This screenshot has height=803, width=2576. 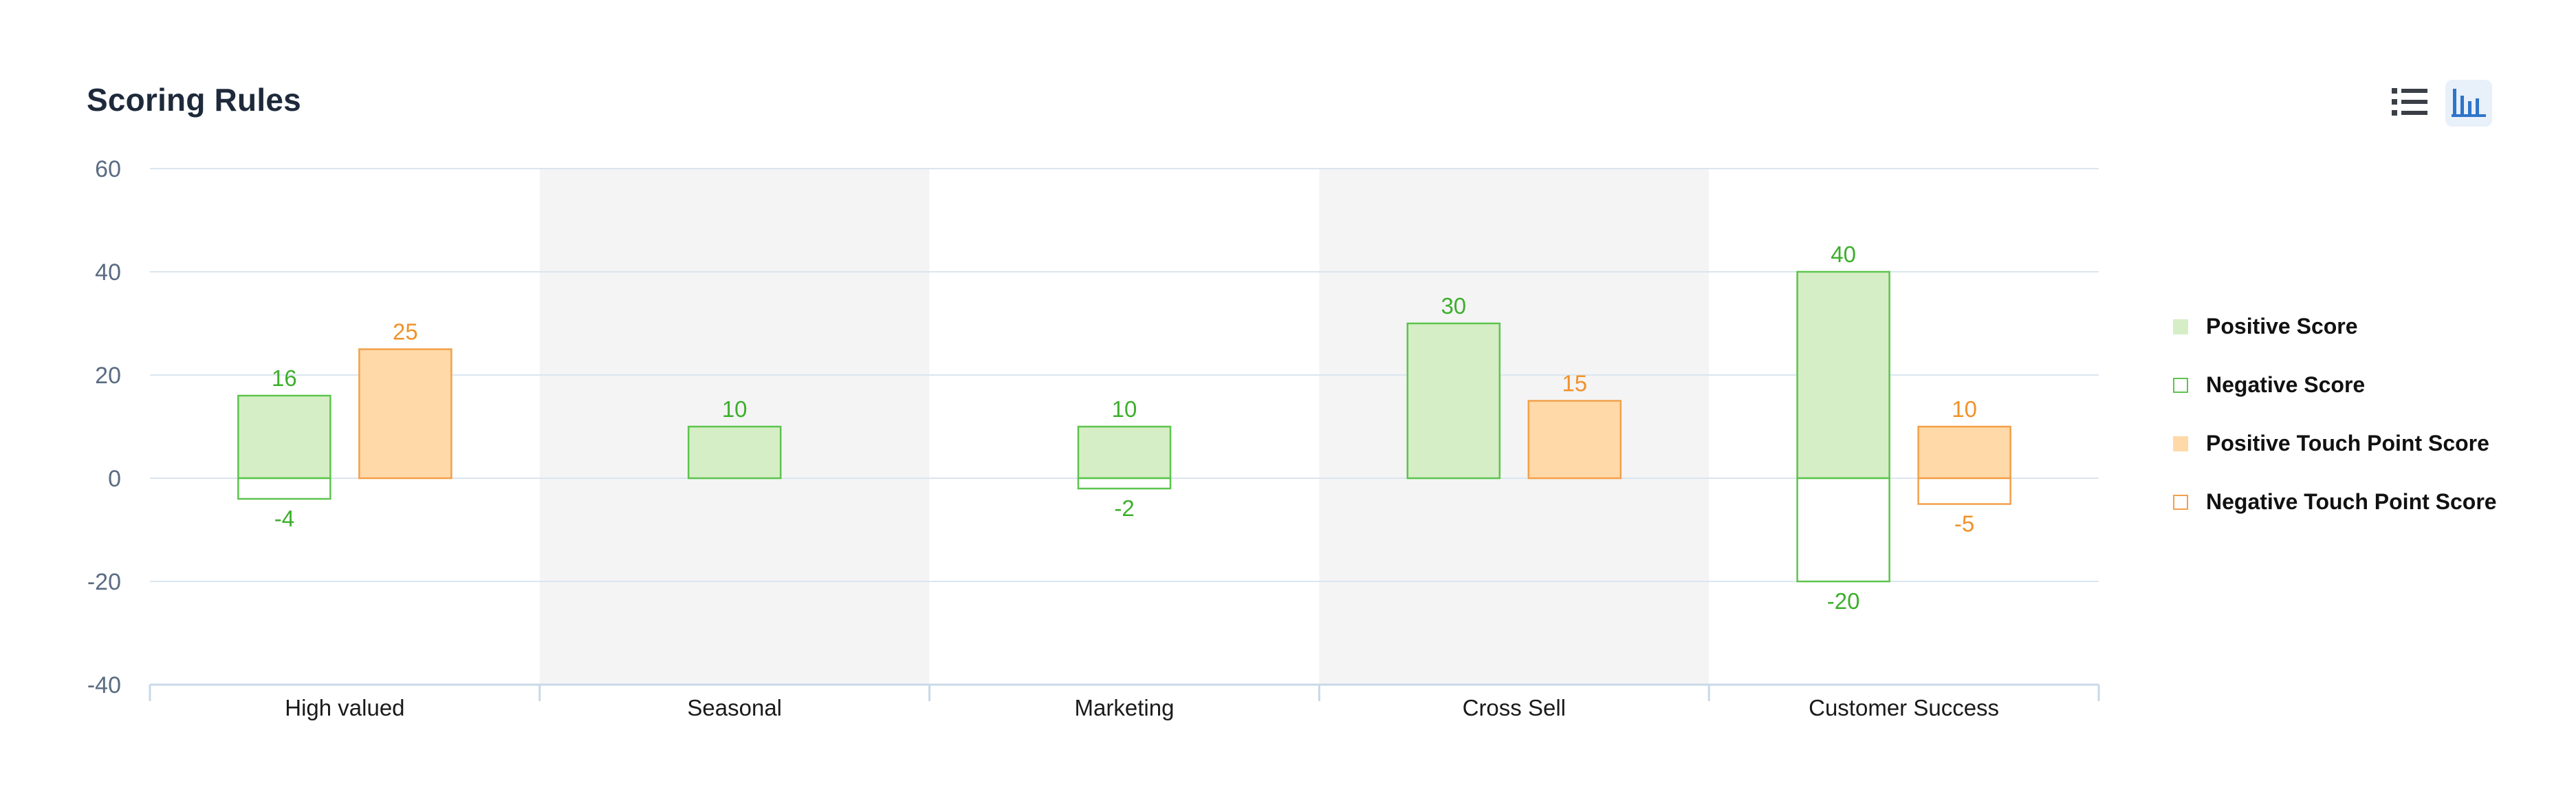 I want to click on legend-item-positive-touch-point-score: Positive Touch Point Score, so click(x=2335, y=444).